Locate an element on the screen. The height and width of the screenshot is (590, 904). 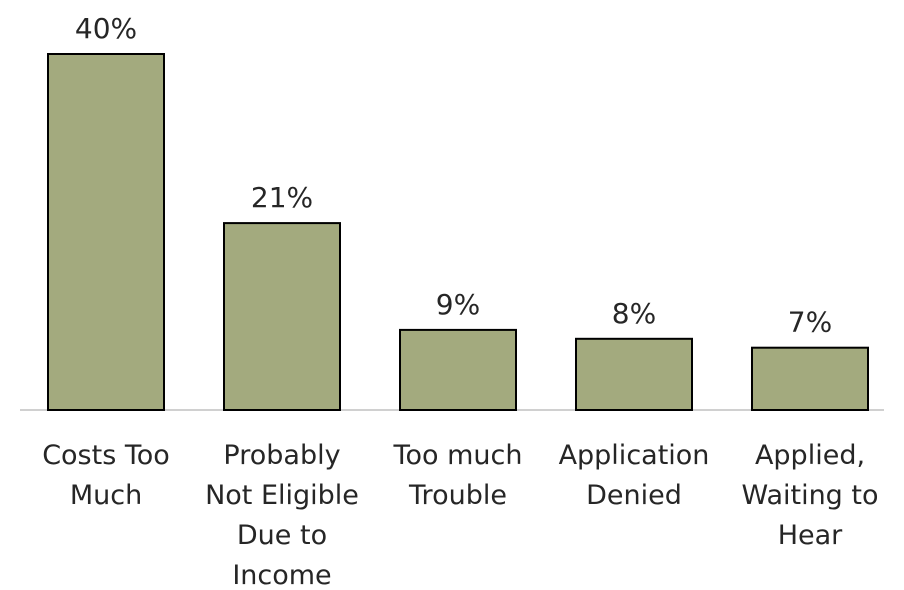
category-label-line: Waiting to is located at coordinates (809, 495).